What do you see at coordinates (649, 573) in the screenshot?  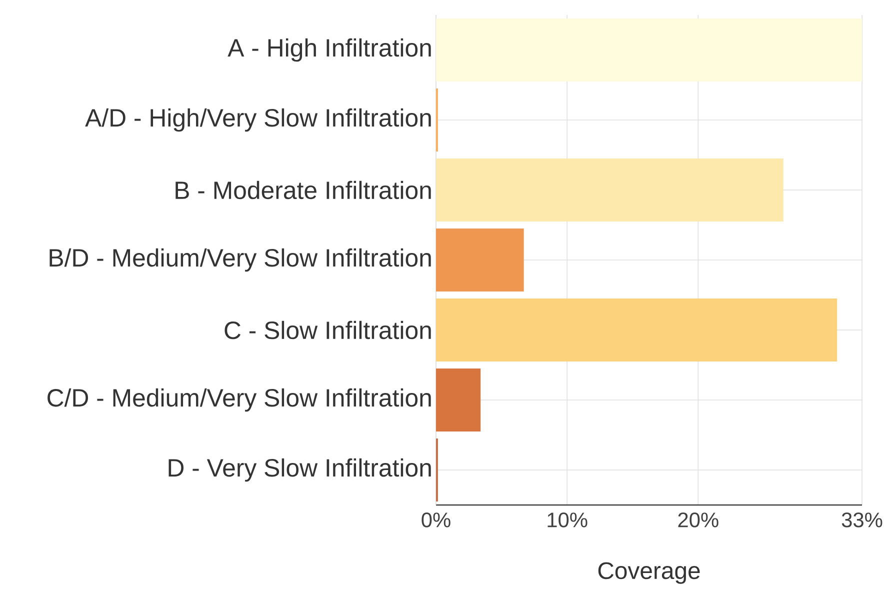 I see `x-axis-title: Coverage` at bounding box center [649, 573].